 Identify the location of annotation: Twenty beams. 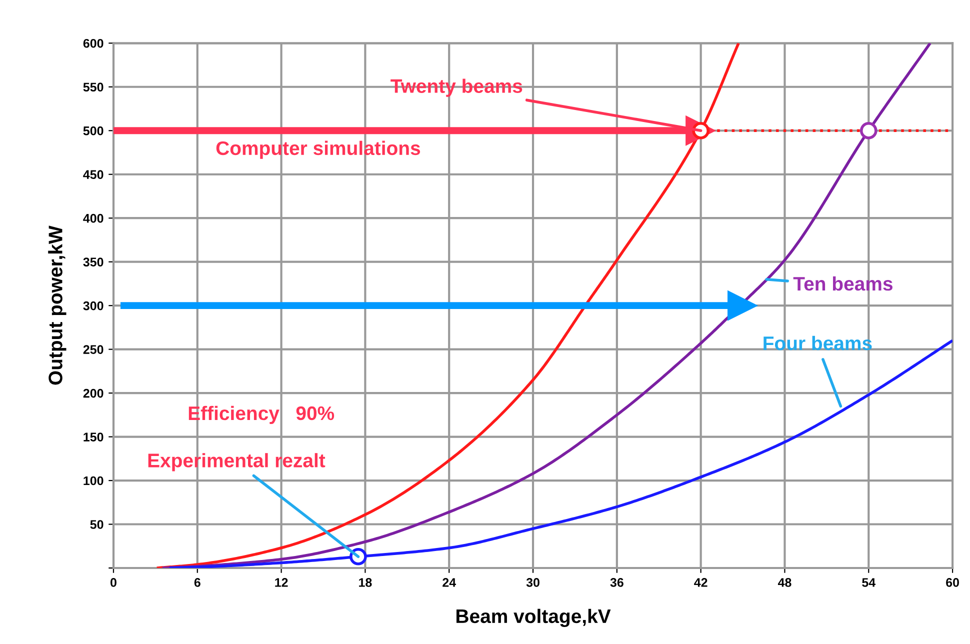
(456, 87).